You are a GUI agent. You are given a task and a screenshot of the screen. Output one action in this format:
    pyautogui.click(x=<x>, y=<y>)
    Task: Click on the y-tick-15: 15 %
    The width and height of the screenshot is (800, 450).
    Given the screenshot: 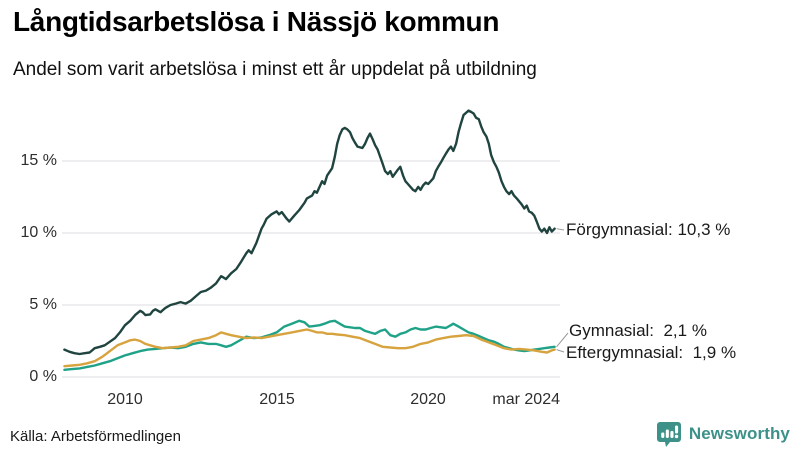 What is the action you would take?
    pyautogui.click(x=38, y=160)
    